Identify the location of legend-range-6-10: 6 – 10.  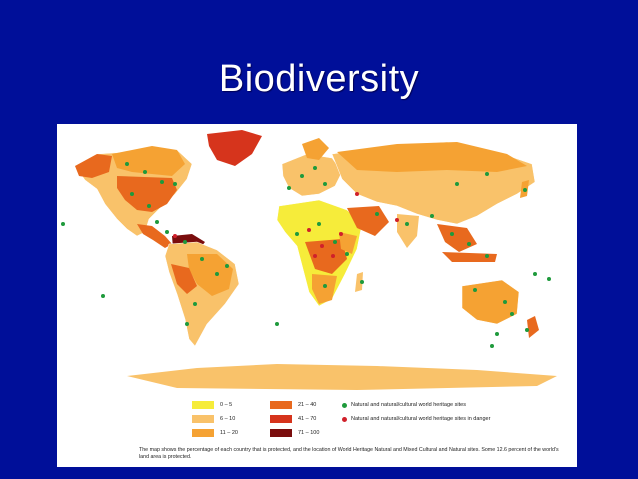
(213, 419).